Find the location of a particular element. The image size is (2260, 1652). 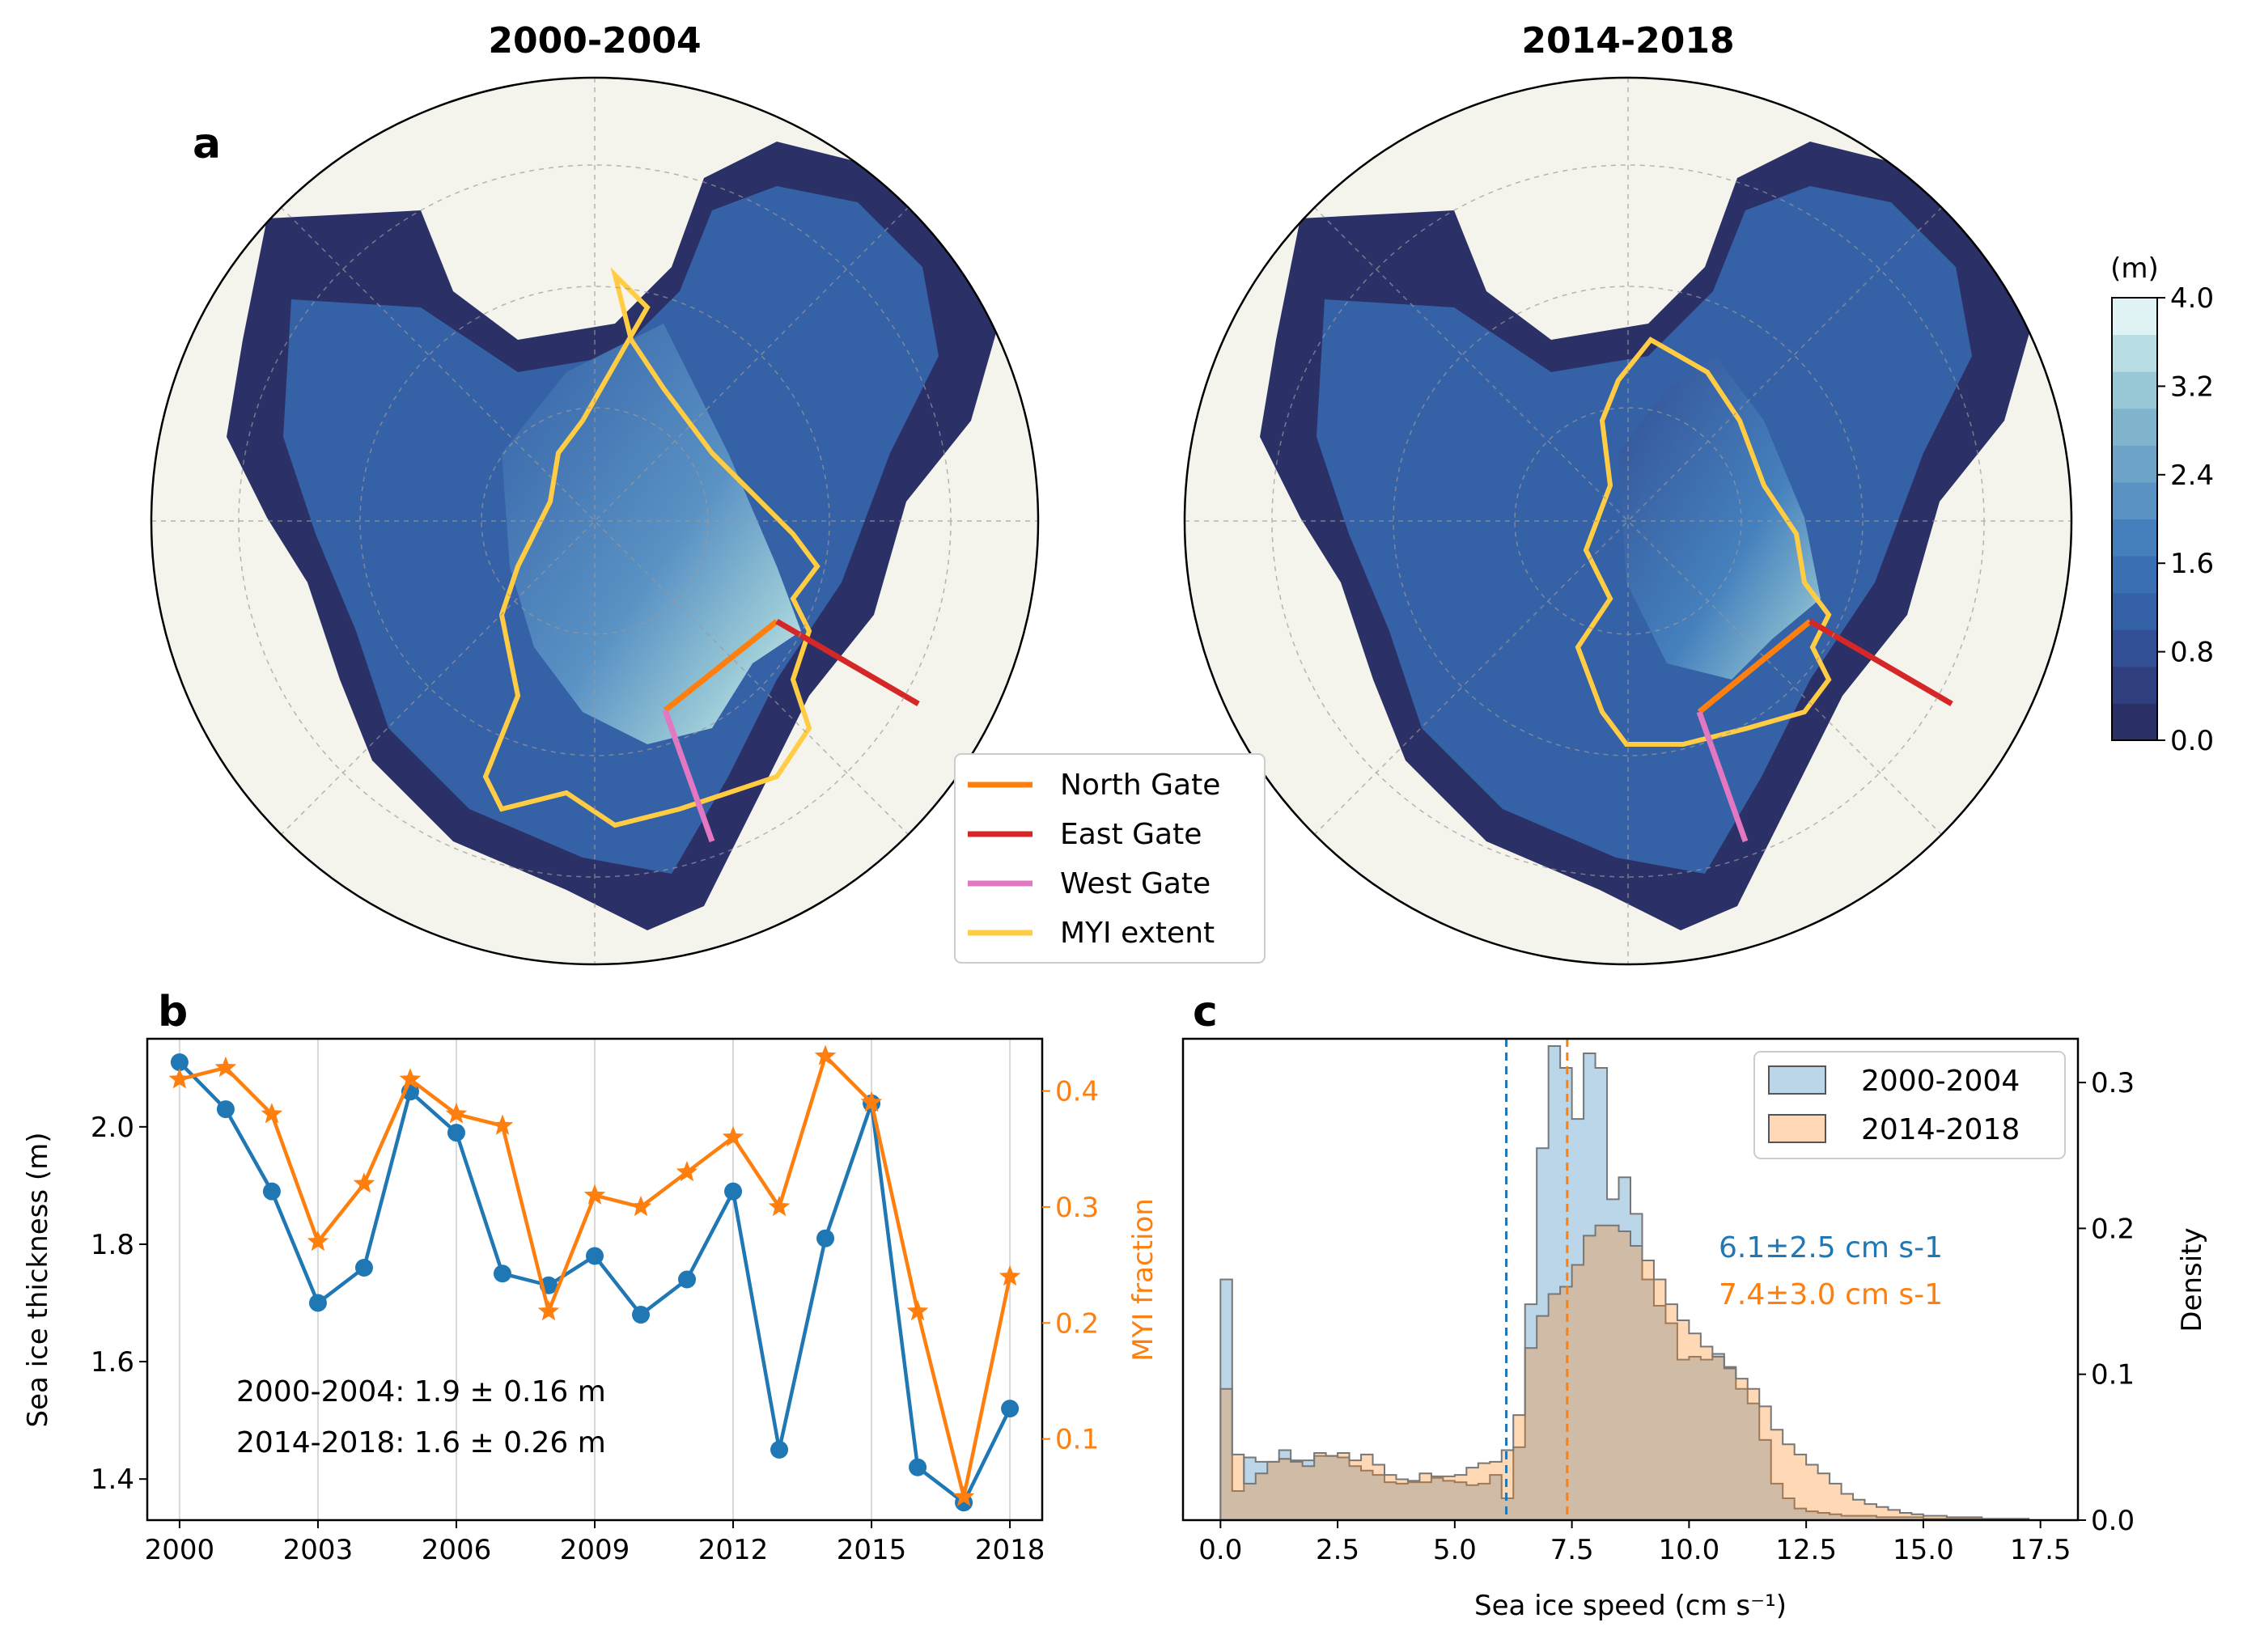

y2-tick-label-b: 0.4 is located at coordinates (1077, 1092).